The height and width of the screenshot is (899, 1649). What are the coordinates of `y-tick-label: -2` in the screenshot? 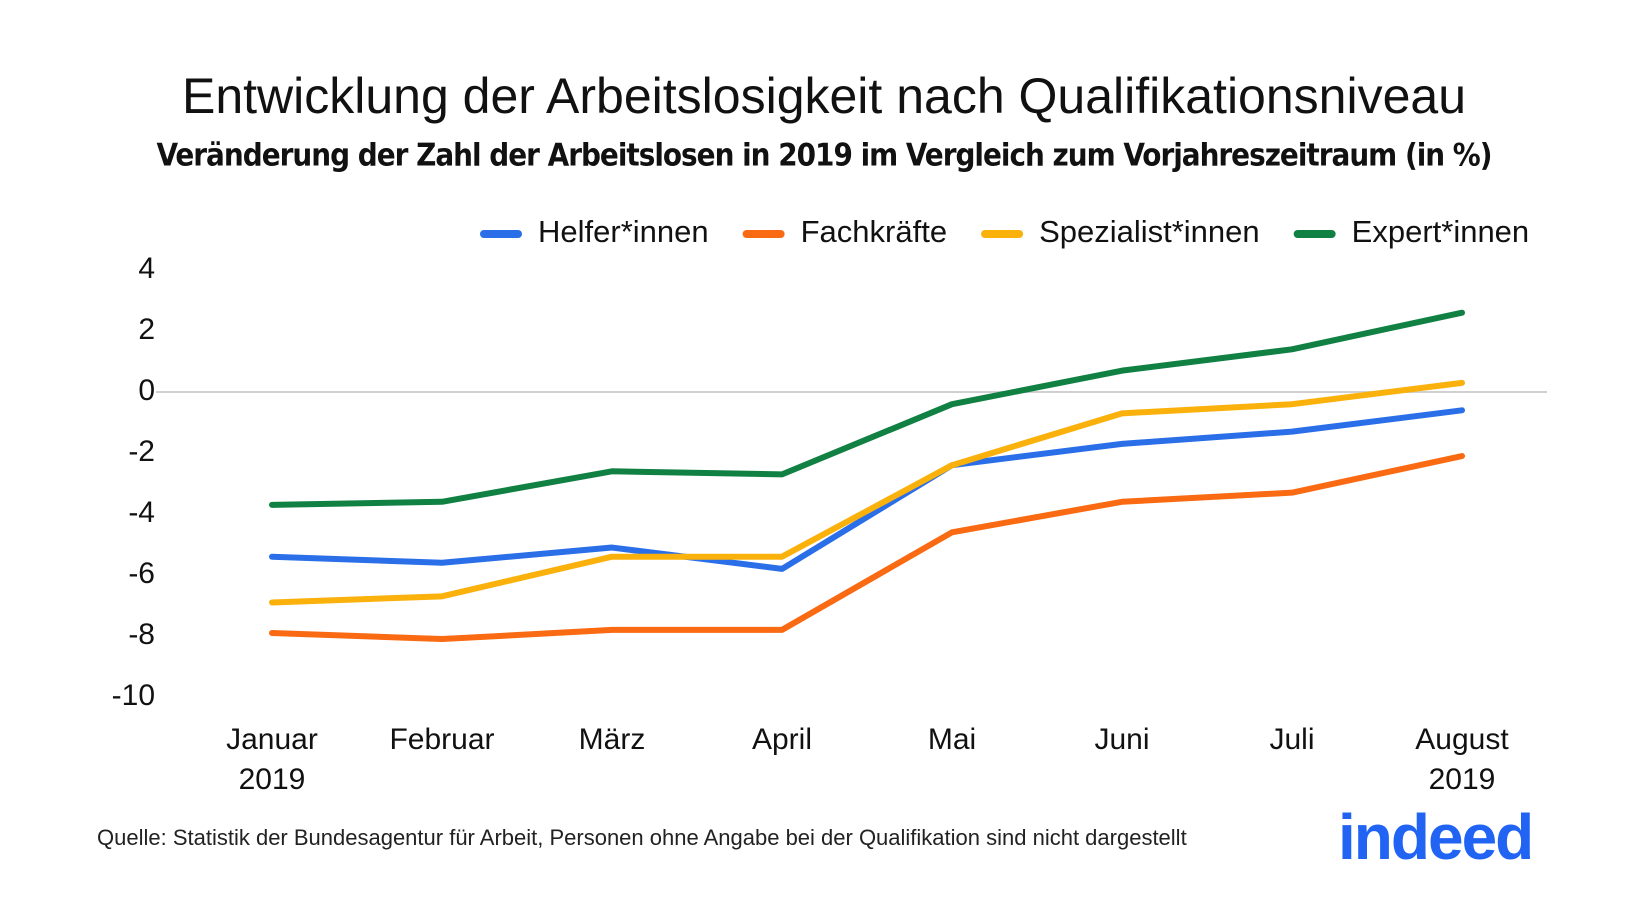 It's located at (141, 451).